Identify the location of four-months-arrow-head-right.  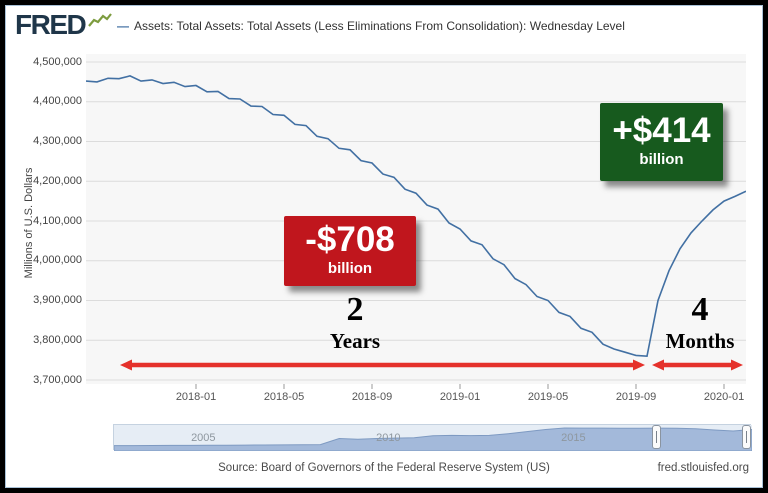
(737, 365).